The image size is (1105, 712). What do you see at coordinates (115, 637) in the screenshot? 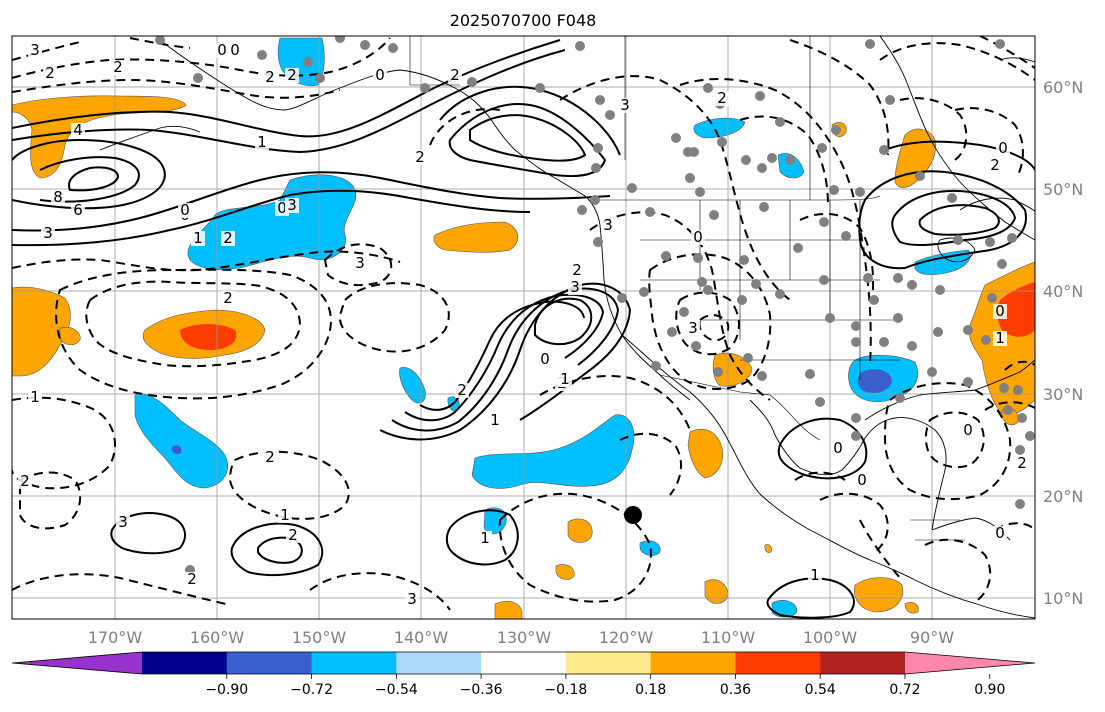
I see `lon-label: 170°W` at bounding box center [115, 637].